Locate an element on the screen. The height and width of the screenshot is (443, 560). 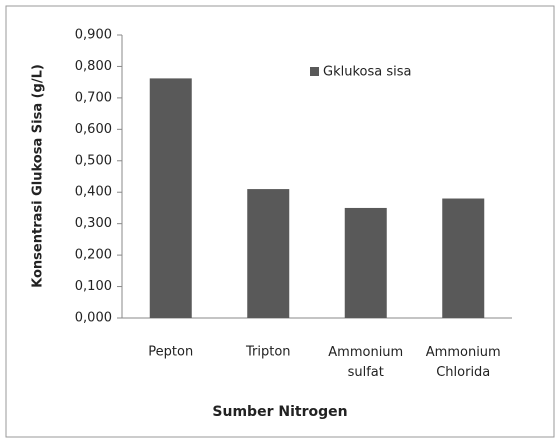
y-tick-label: 0,100 is located at coordinates (93, 286).